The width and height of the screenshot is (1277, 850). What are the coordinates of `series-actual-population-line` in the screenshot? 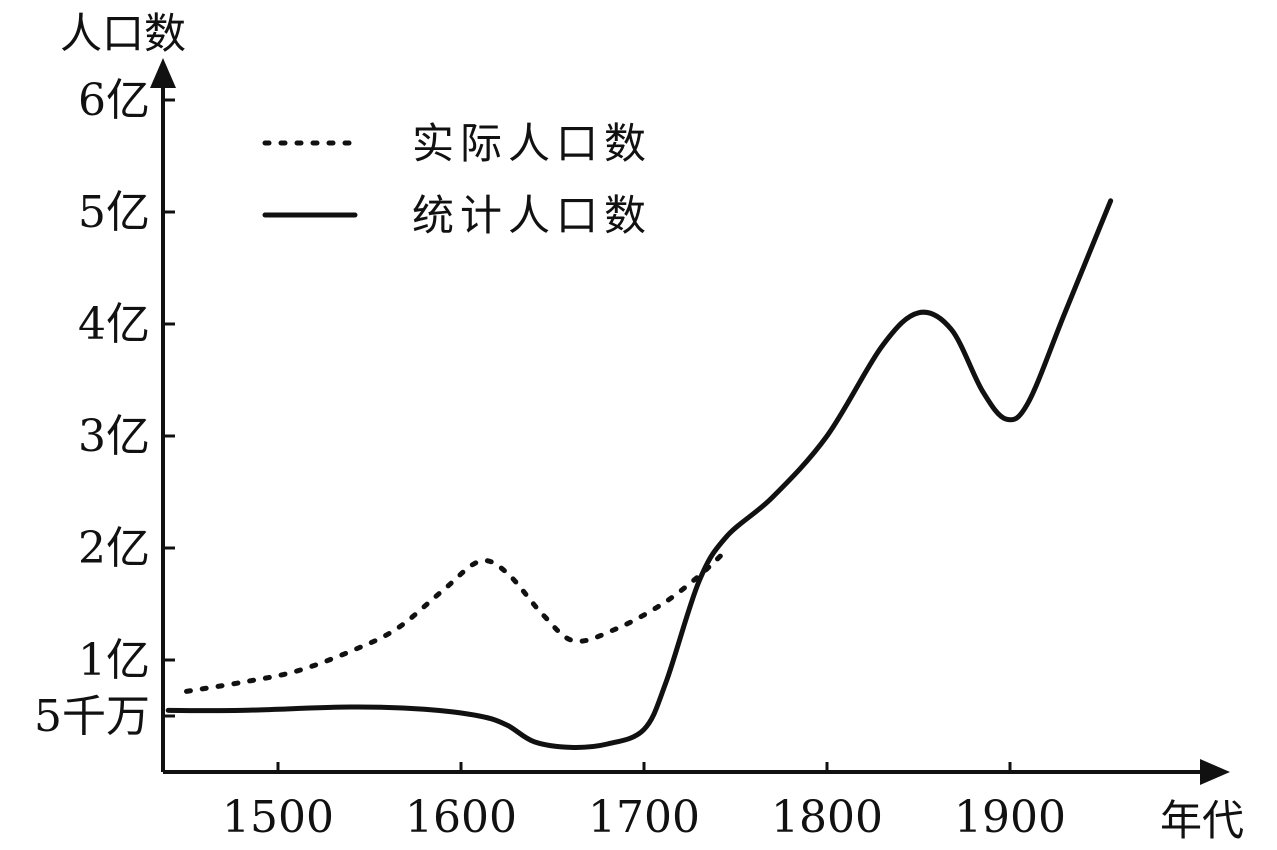 It's located at (456, 620).